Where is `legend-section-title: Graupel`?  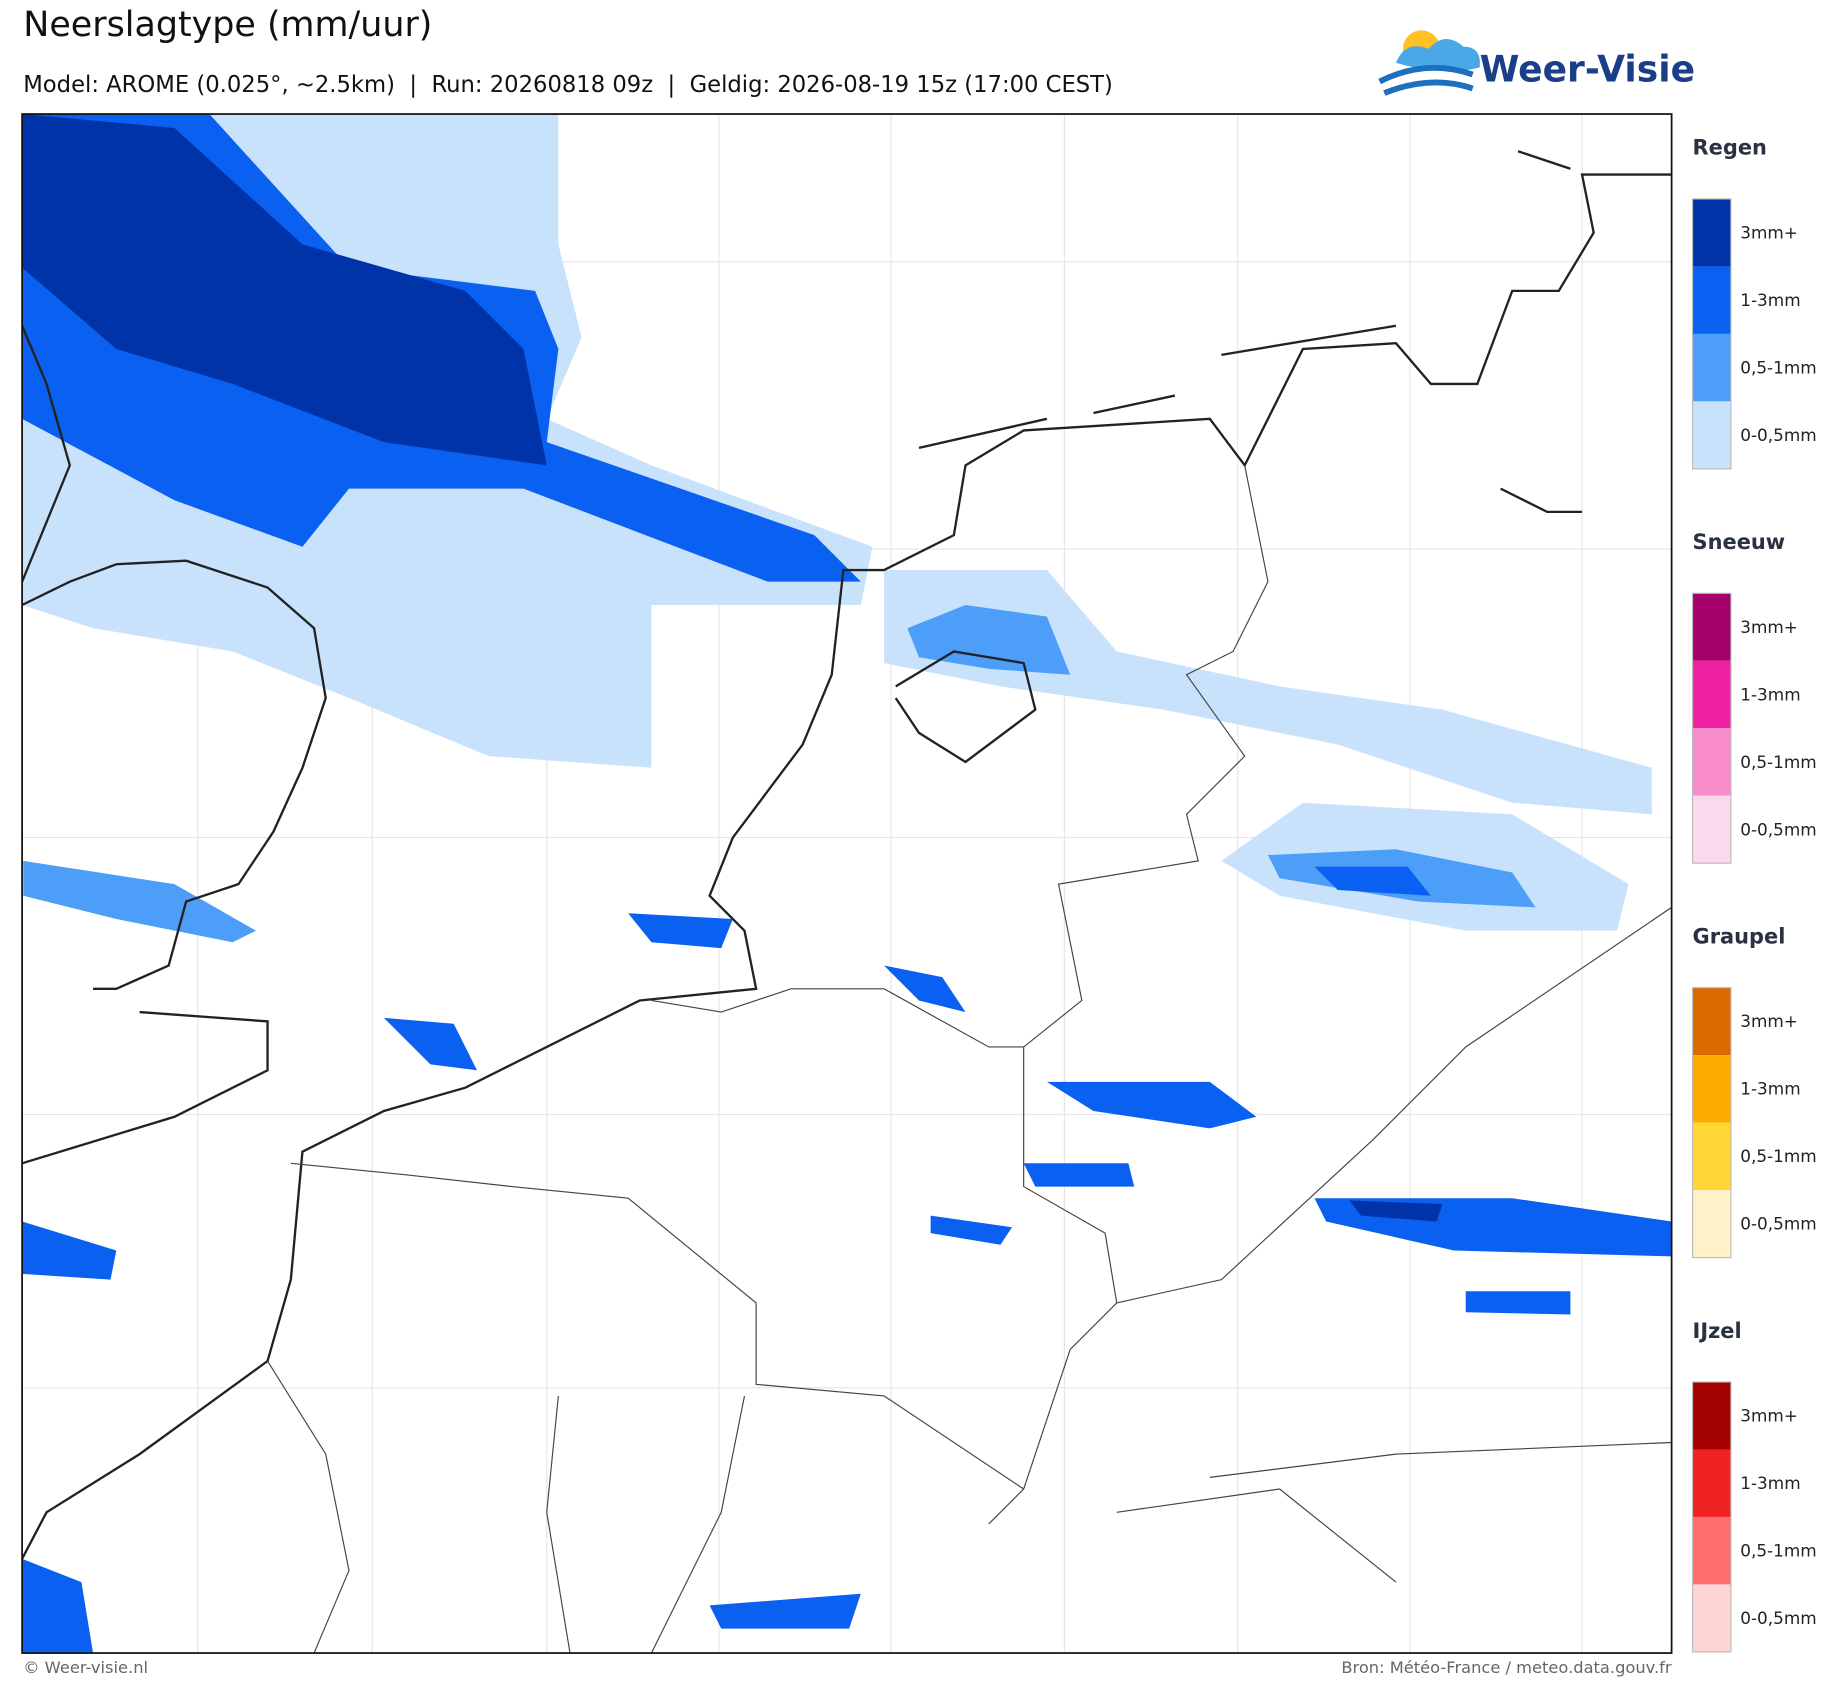
legend-section-title: Graupel is located at coordinates (1739, 936).